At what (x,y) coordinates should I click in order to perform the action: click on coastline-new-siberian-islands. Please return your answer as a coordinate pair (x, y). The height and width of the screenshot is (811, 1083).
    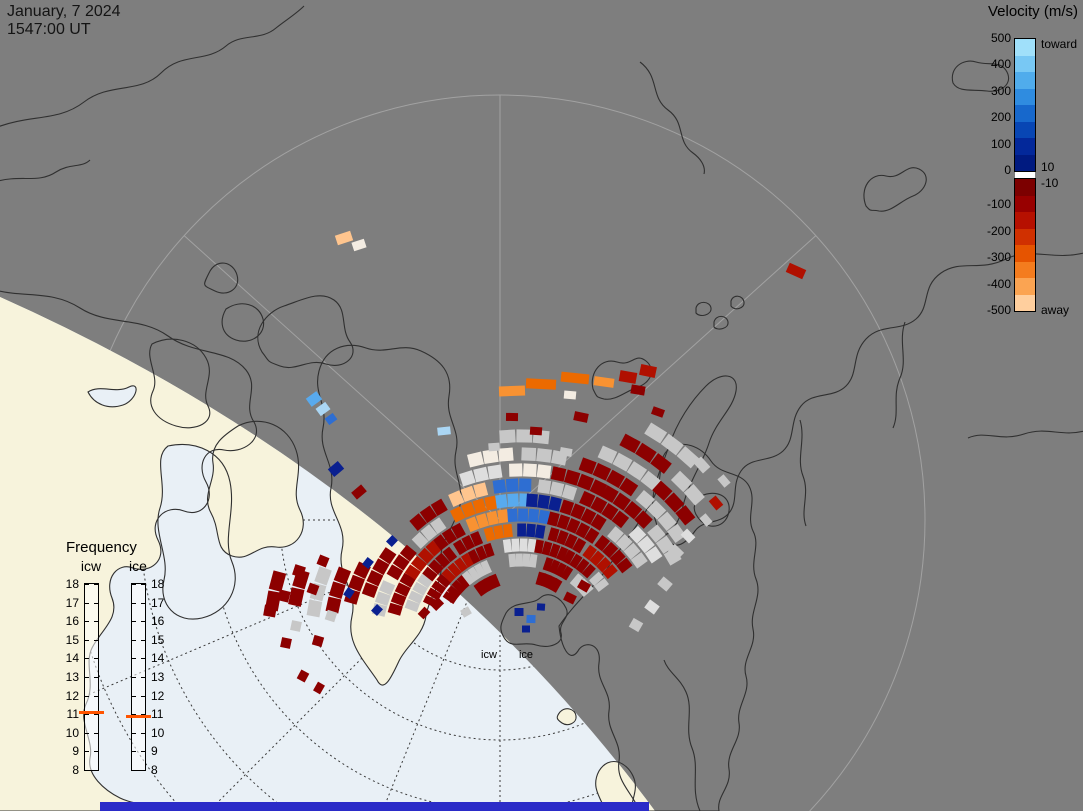
    Looking at the image, I should click on (980, 76).